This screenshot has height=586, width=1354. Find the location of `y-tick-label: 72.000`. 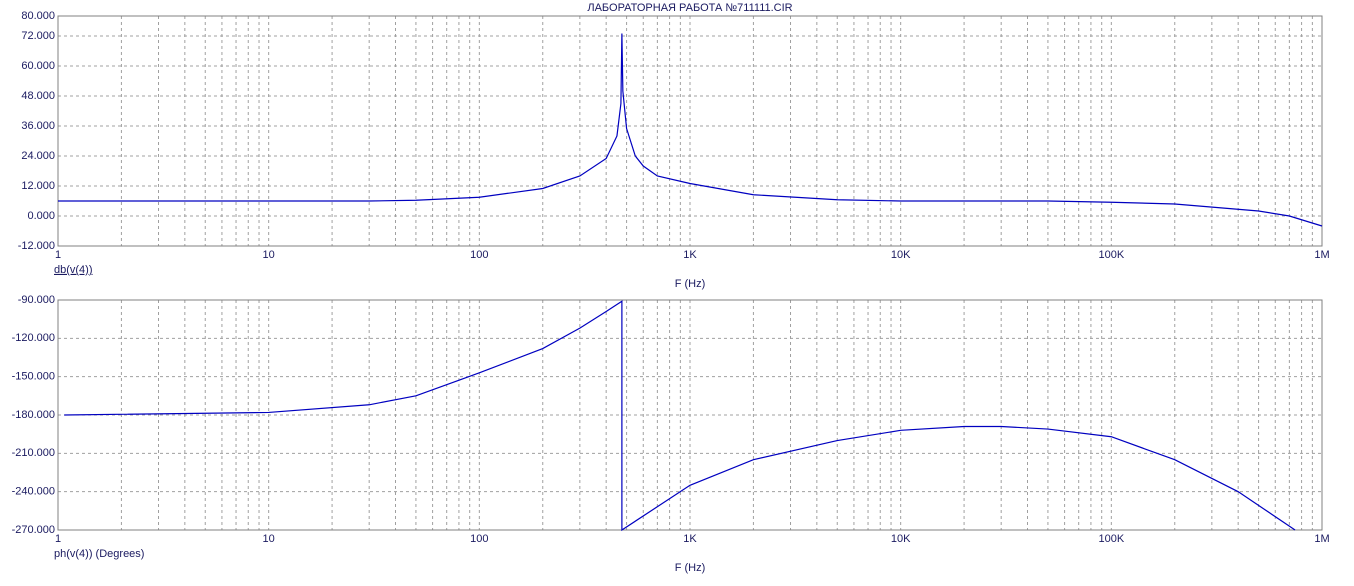

y-tick-label: 72.000 is located at coordinates (38, 36).